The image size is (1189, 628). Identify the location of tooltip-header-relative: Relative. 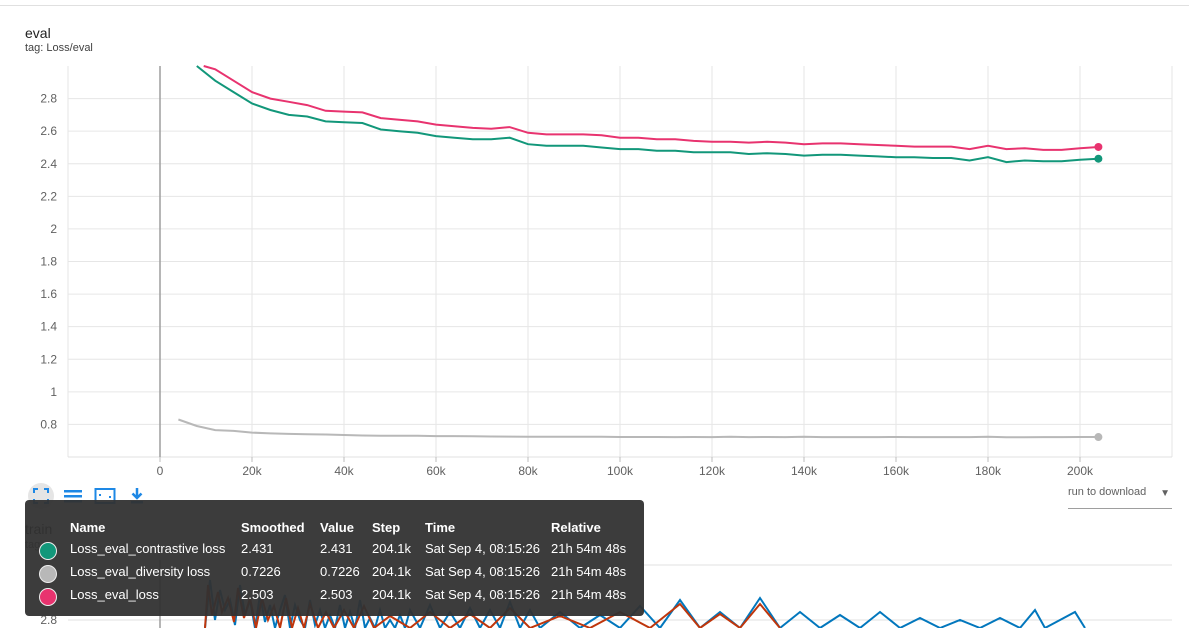
(576, 527).